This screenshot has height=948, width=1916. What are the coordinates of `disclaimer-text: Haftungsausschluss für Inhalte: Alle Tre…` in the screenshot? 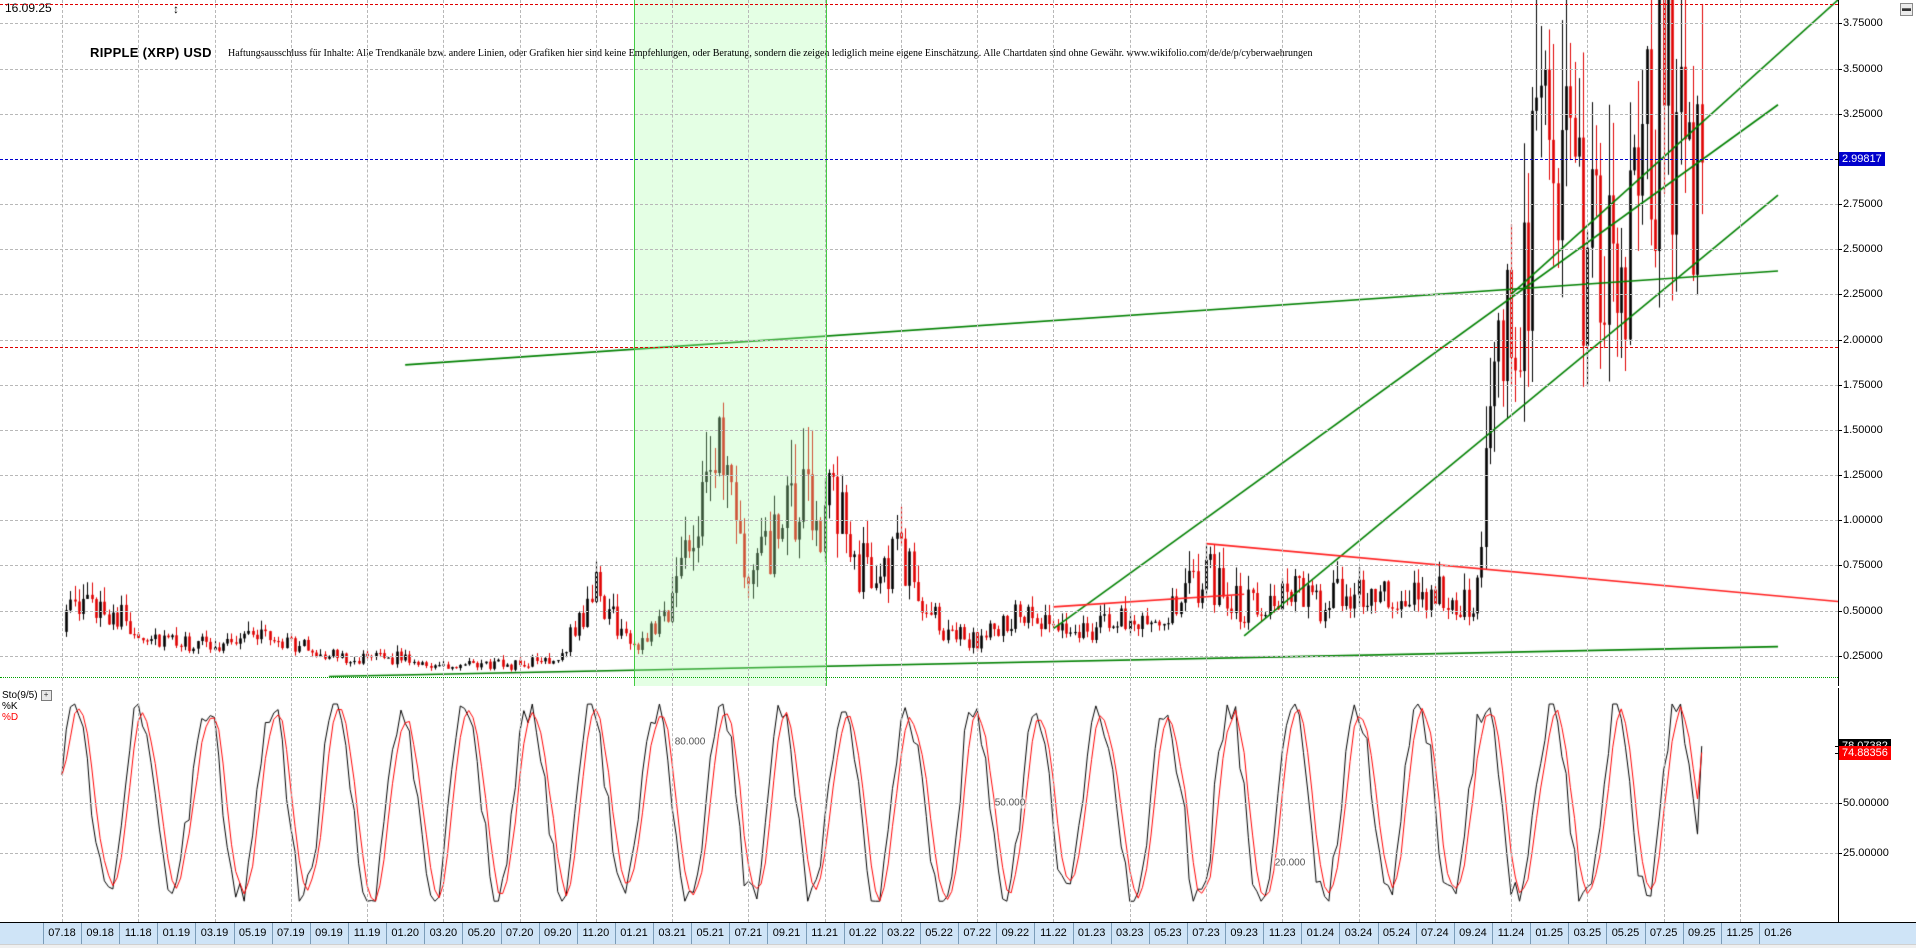 It's located at (770, 53).